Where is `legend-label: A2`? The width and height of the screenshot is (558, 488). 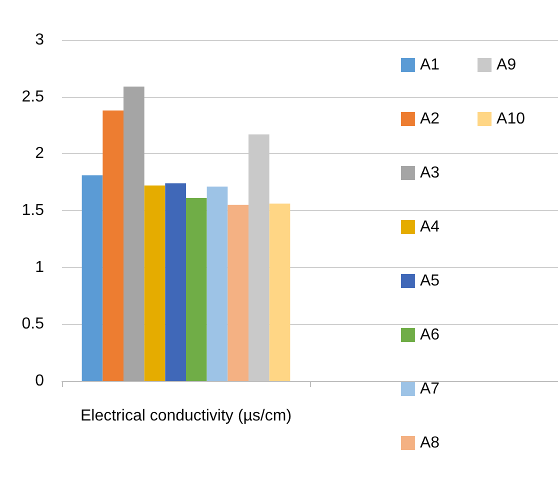 legend-label: A2 is located at coordinates (430, 119).